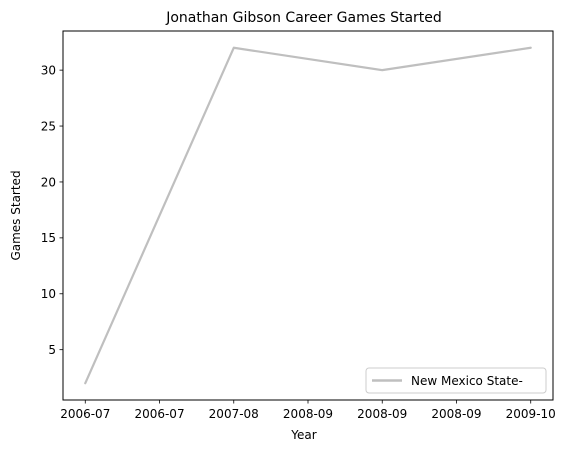 This screenshot has height=453, width=569. What do you see at coordinates (48, 126) in the screenshot?
I see `y-tick-label: 25` at bounding box center [48, 126].